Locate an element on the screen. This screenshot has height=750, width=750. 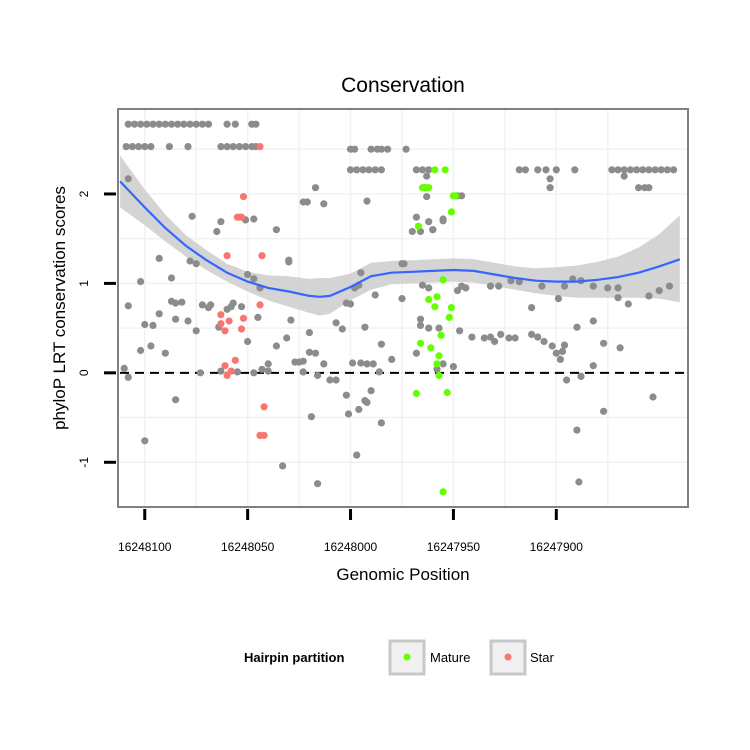
x-tick-label: 16248000 is located at coordinates (351, 547).